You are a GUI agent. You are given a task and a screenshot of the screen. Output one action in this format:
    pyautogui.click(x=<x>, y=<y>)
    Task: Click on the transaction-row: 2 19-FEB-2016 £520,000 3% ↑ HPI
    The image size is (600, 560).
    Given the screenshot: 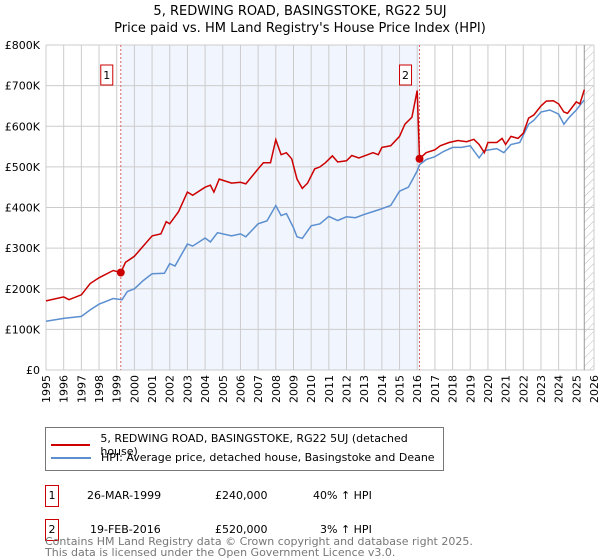 What is the action you would take?
    pyautogui.click(x=245, y=530)
    